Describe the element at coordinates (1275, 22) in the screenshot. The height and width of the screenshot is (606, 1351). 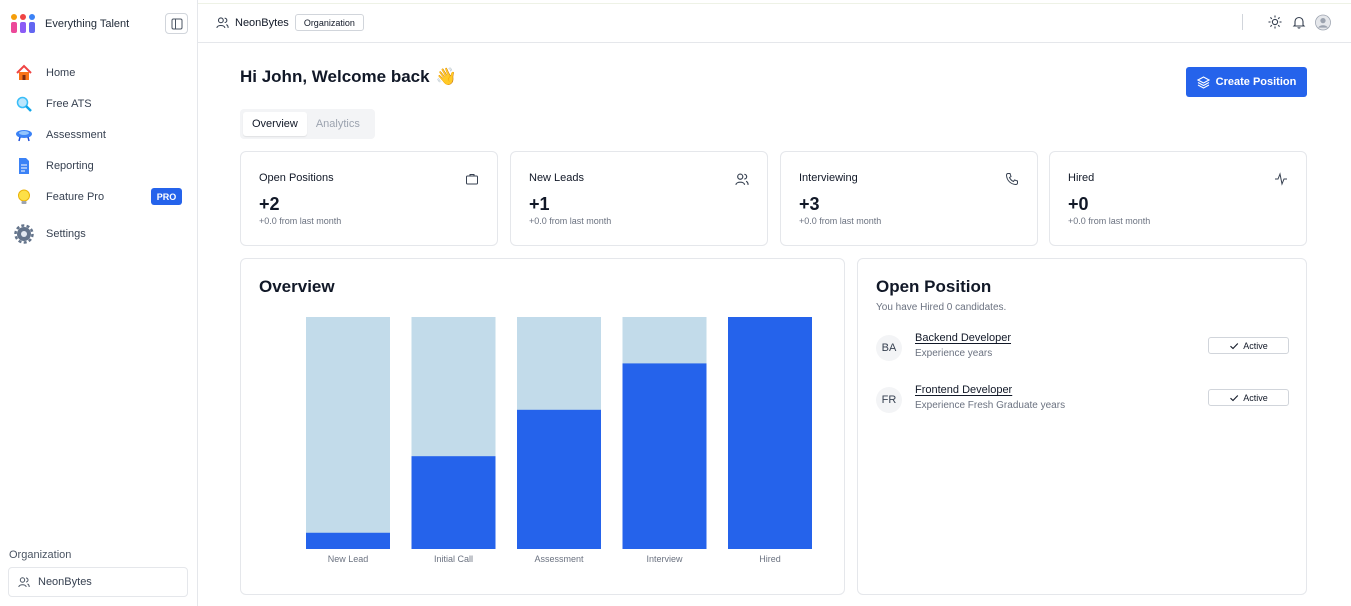
I see `theme-toggle-icon` at that location.